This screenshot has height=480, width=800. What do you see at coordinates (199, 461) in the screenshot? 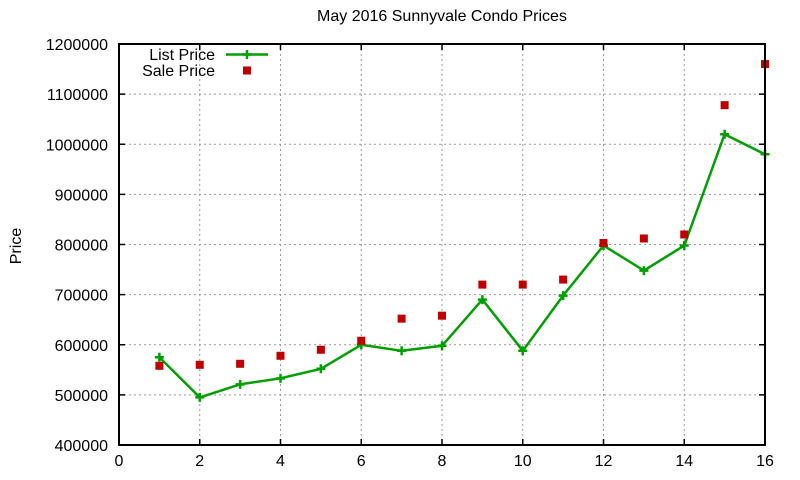
I see `x-tick-label: 2` at bounding box center [199, 461].